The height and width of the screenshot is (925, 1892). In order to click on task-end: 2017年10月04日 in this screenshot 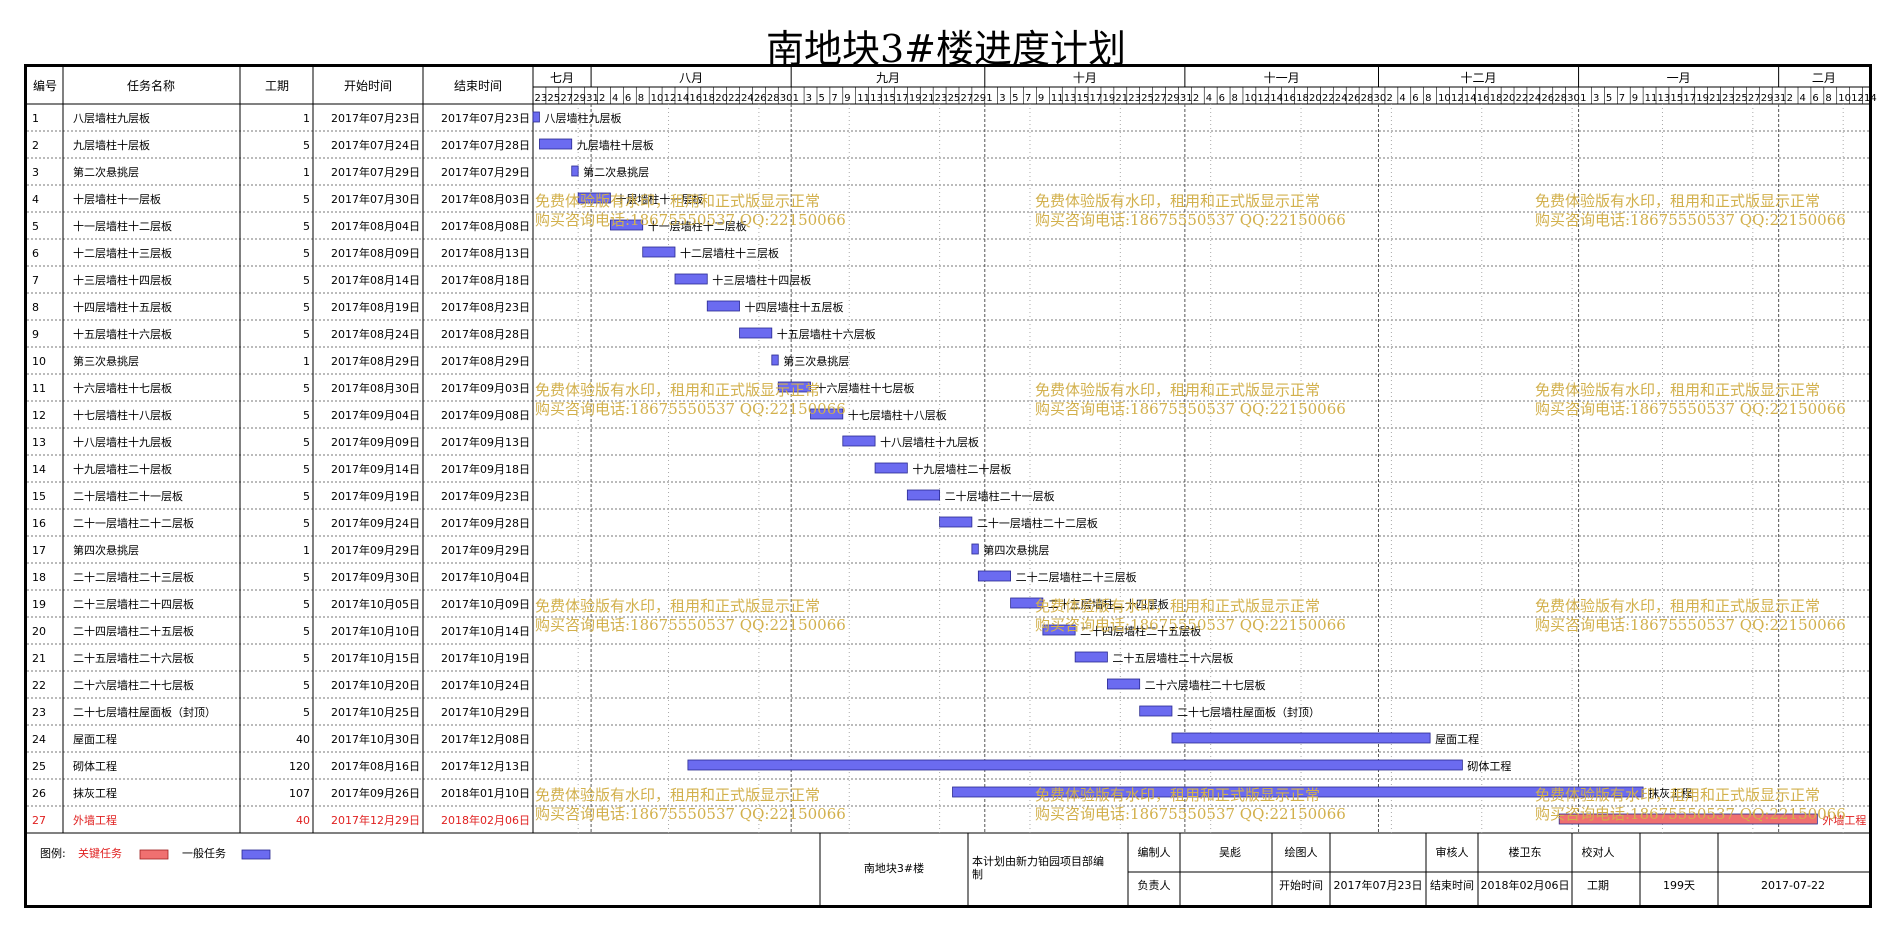, I will do `click(485, 577)`.